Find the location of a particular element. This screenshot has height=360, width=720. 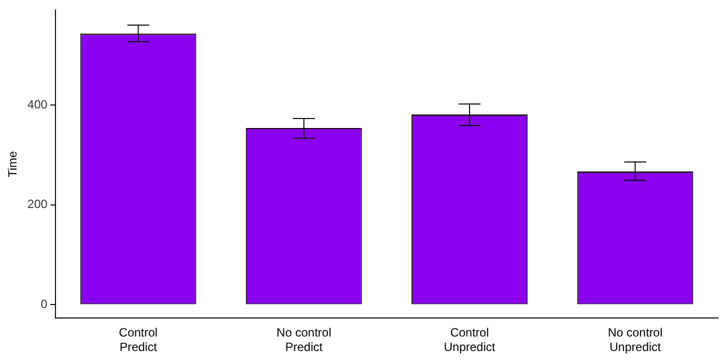

y-tick-label: 0 is located at coordinates (44, 304).